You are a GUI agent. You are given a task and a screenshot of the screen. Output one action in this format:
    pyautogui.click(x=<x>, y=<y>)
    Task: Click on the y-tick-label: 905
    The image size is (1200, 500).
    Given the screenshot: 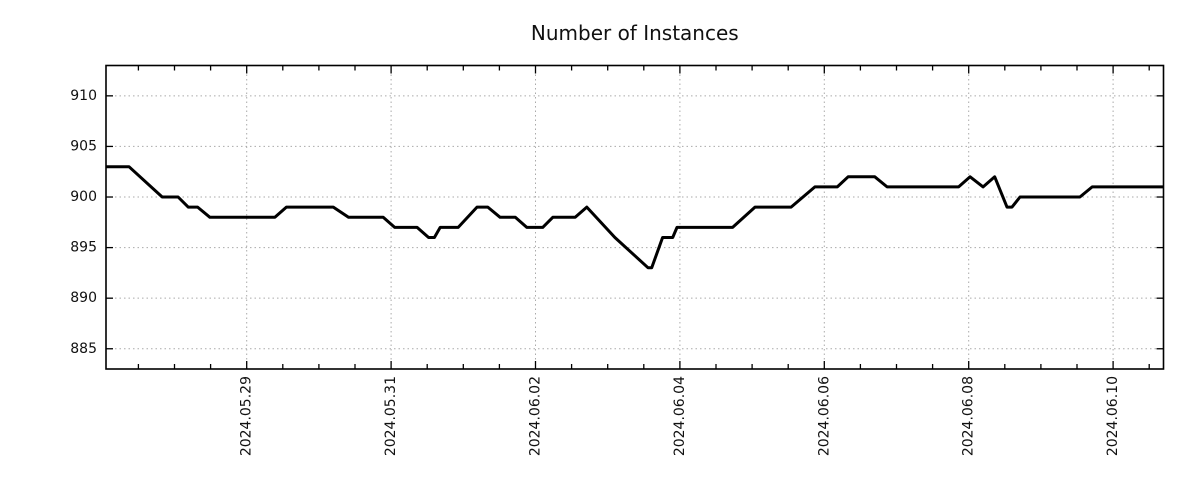 What is the action you would take?
    pyautogui.click(x=83, y=146)
    